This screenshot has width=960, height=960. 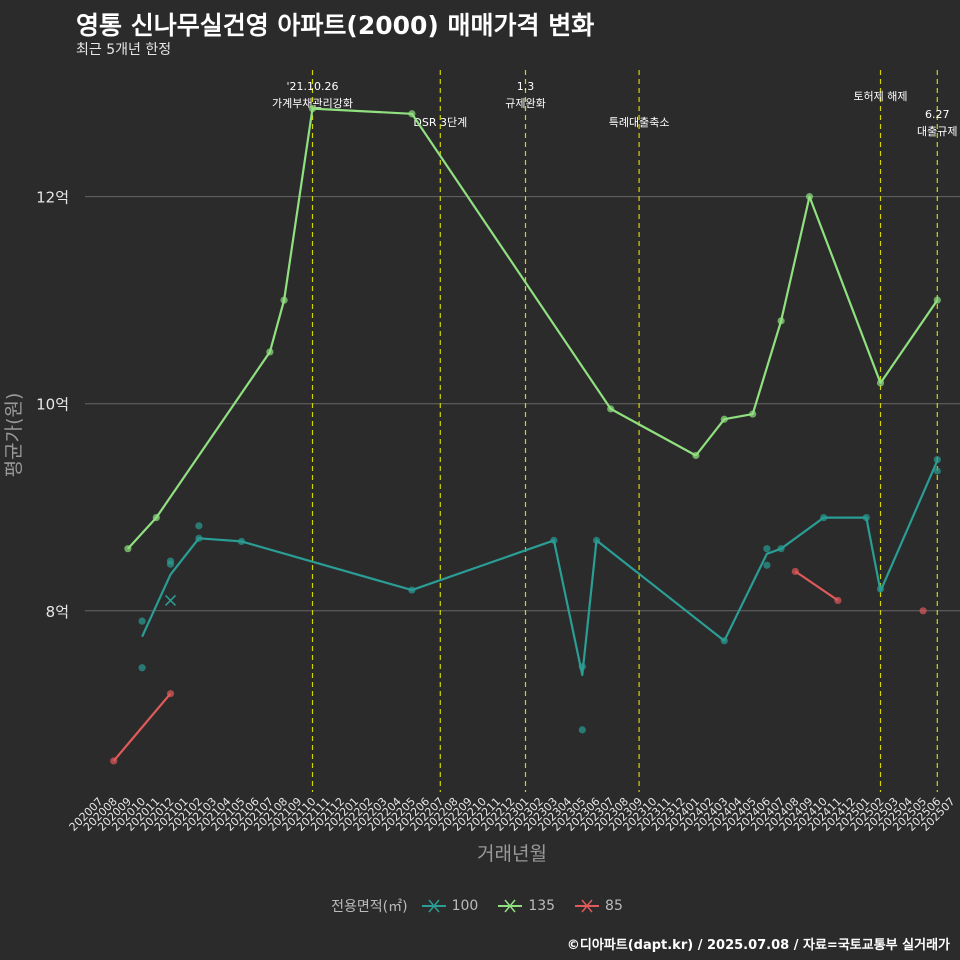 I want to click on event-annotation: 가계부채관리강화, so click(x=312, y=103).